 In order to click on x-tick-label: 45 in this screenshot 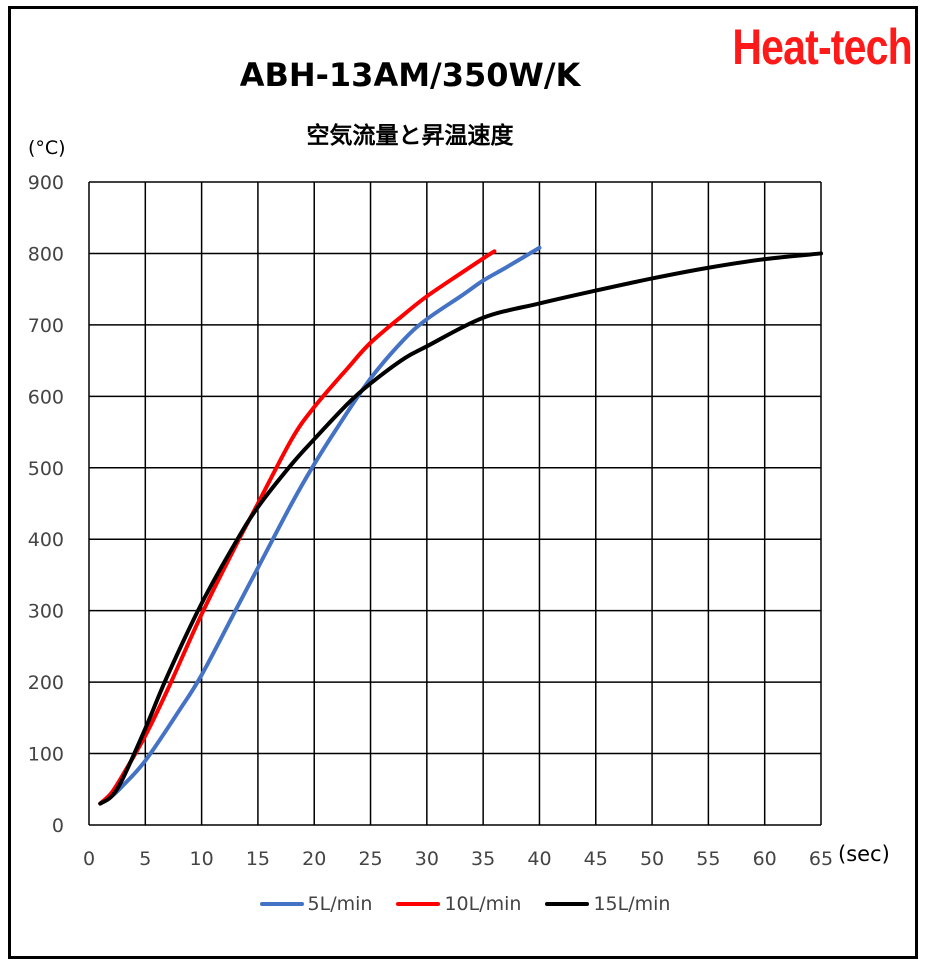, I will do `click(596, 859)`.